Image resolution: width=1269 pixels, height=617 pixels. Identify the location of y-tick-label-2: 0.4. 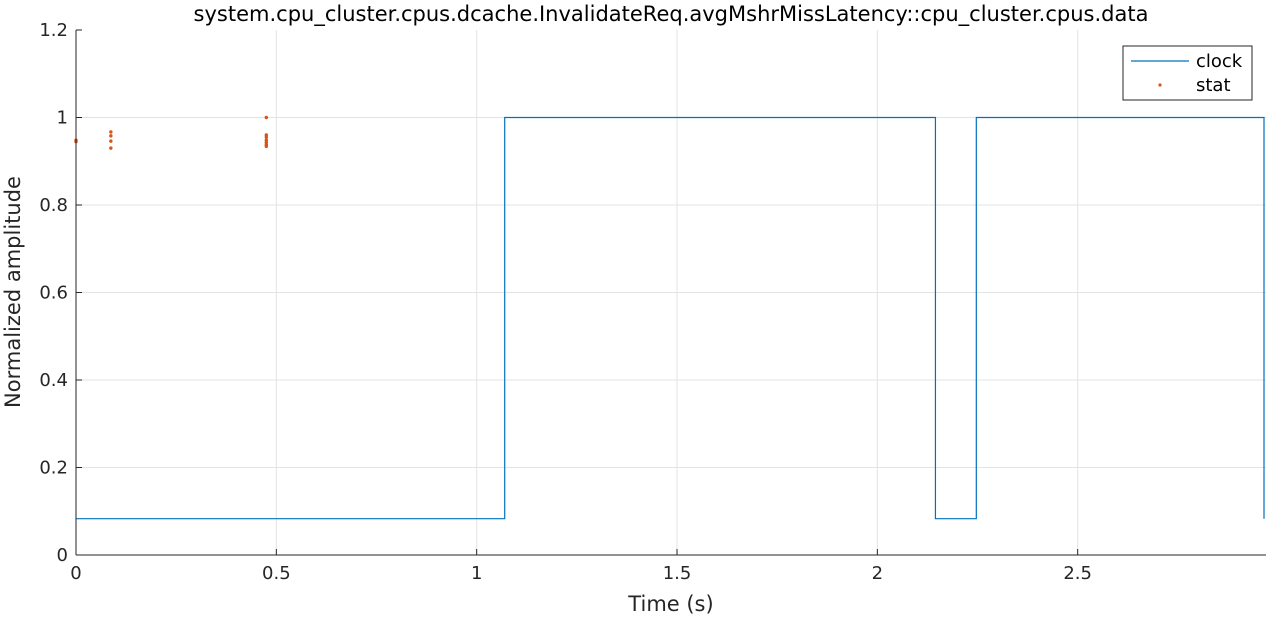
(53, 380).